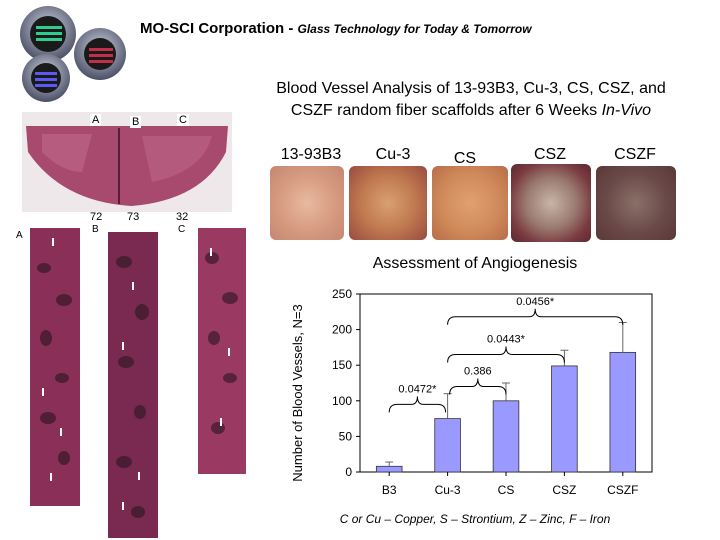 Image resolution: width=720 pixels, height=540 pixels. What do you see at coordinates (393, 154) in the screenshot?
I see `sample-label: Cu-3` at bounding box center [393, 154].